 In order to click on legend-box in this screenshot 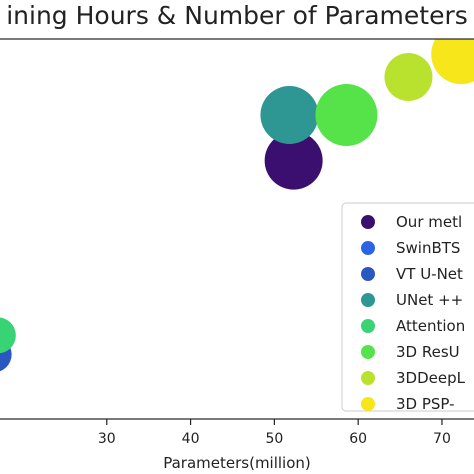, I will do `click(407, 307)`.